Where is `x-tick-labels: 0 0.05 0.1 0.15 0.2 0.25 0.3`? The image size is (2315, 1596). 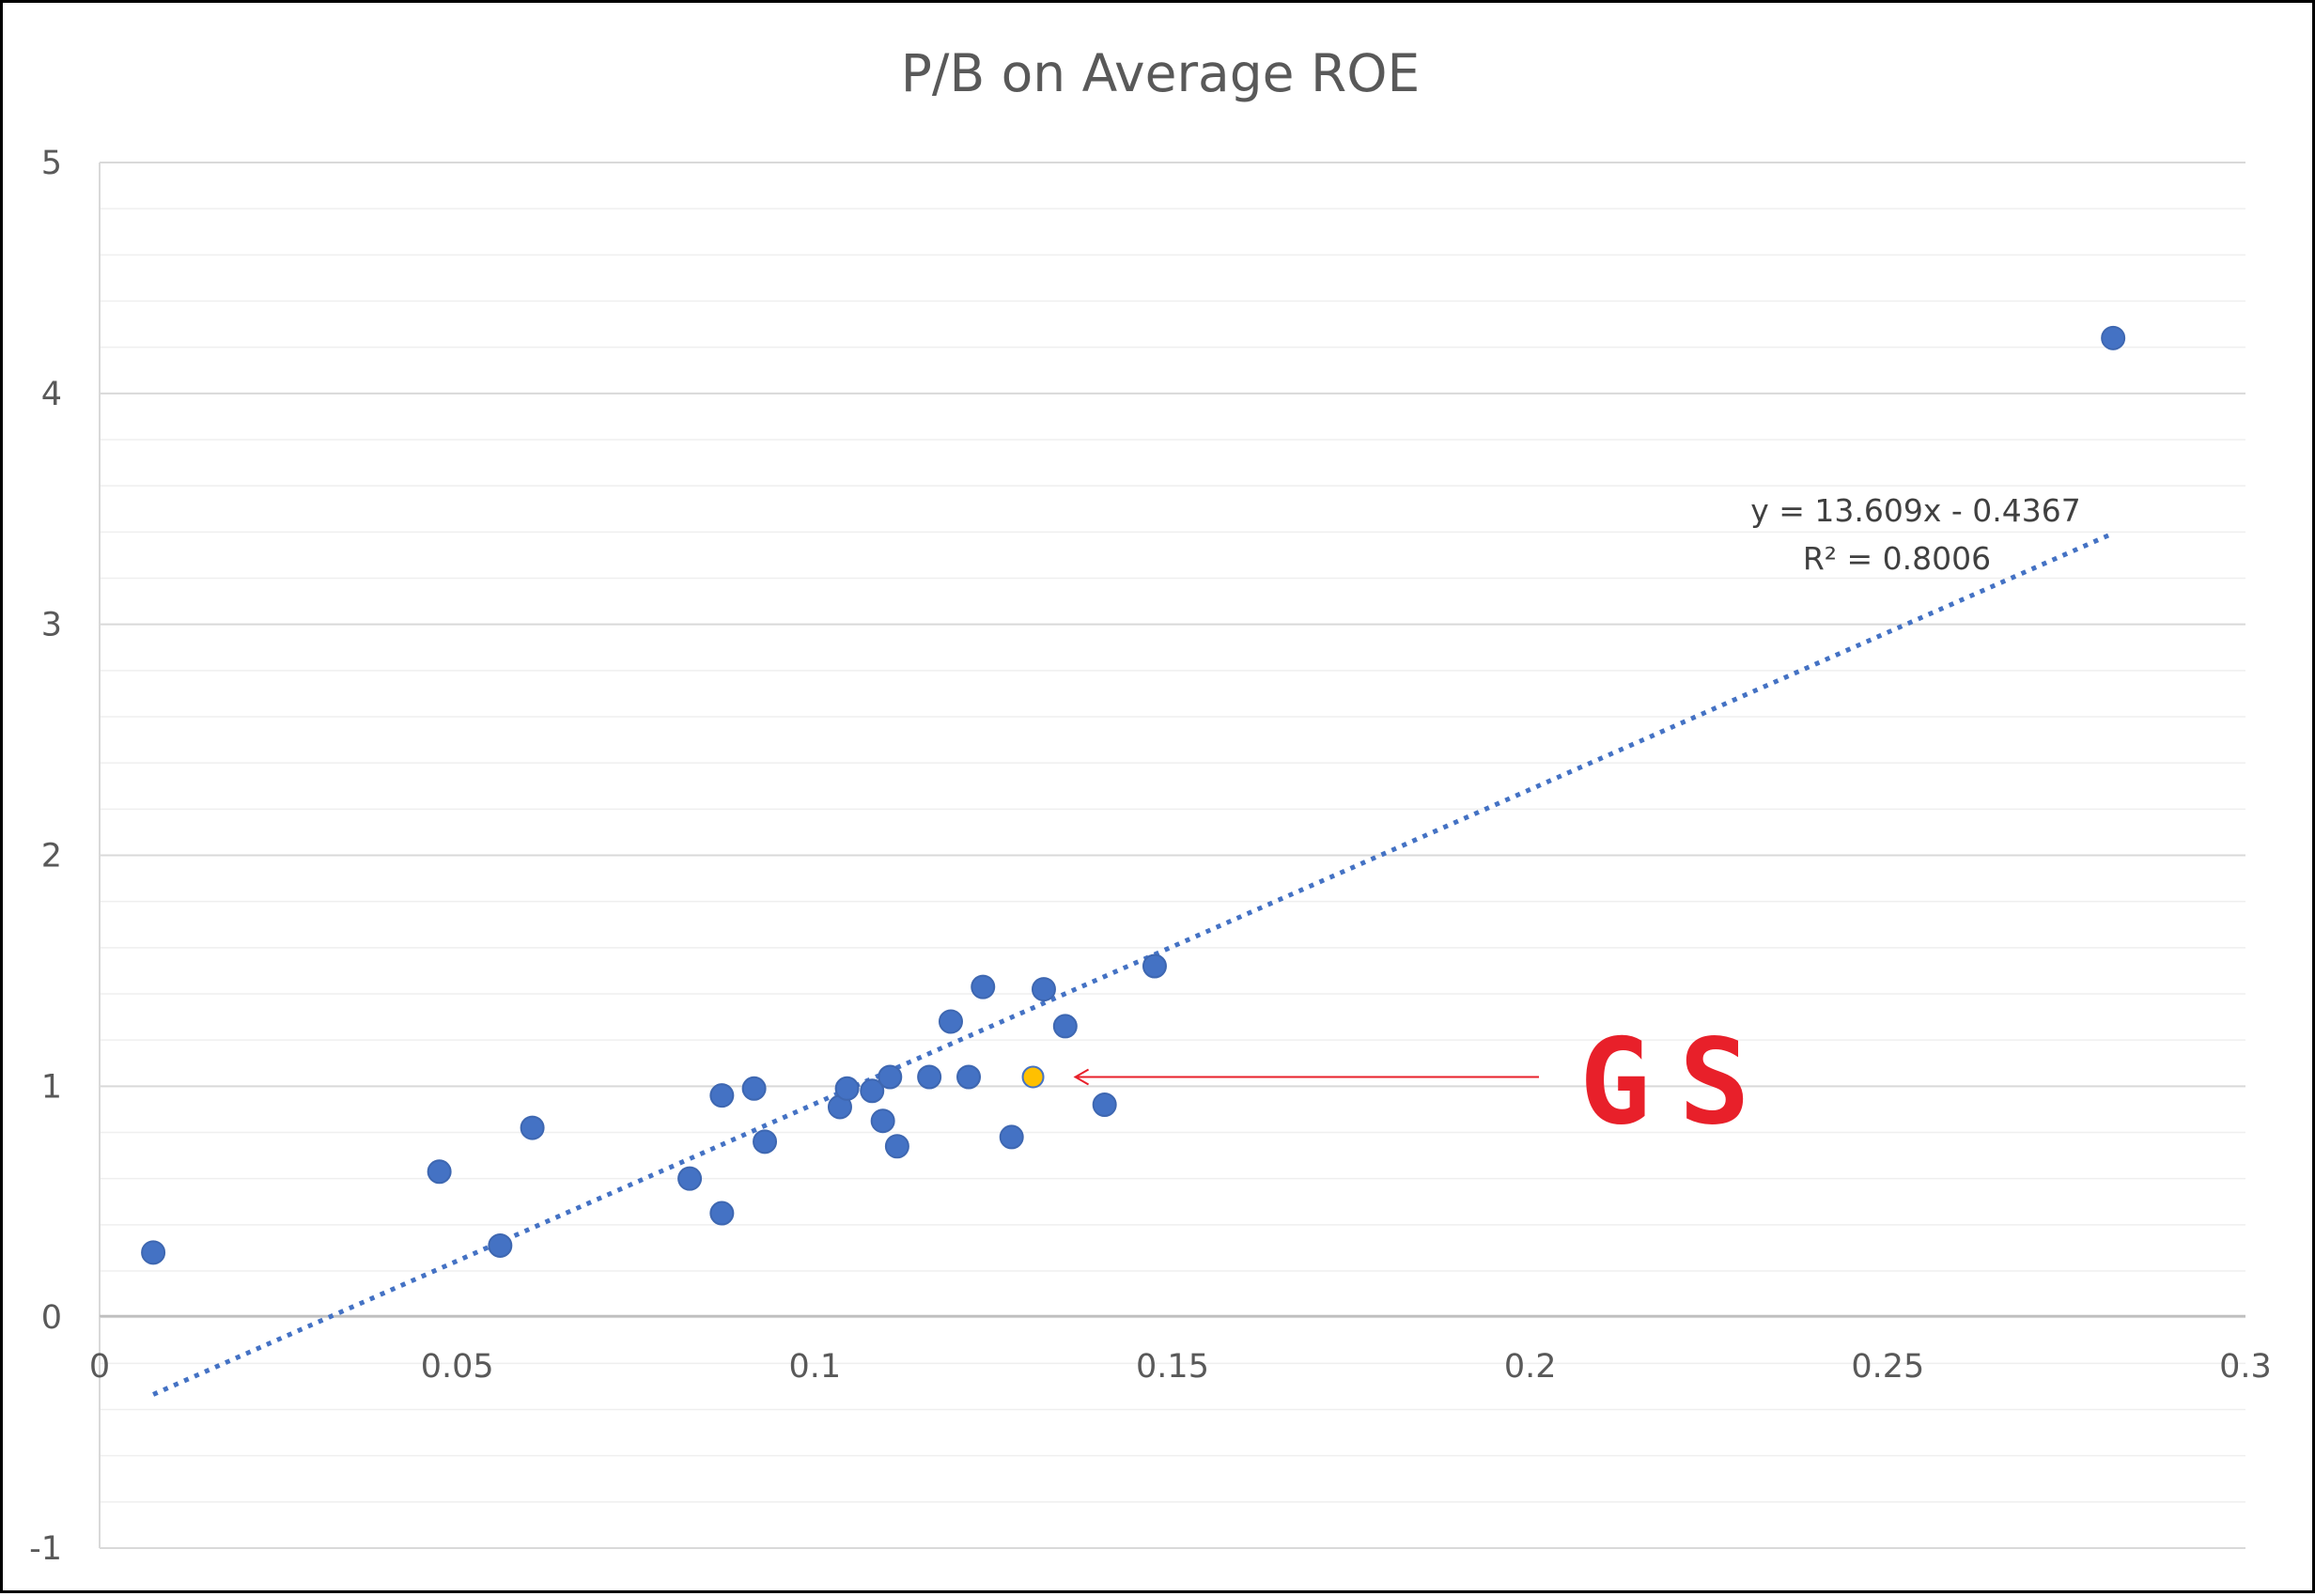 x-tick-labels: 0 0.05 0.1 0.15 0.2 0.25 0.3 is located at coordinates (1180, 1367).